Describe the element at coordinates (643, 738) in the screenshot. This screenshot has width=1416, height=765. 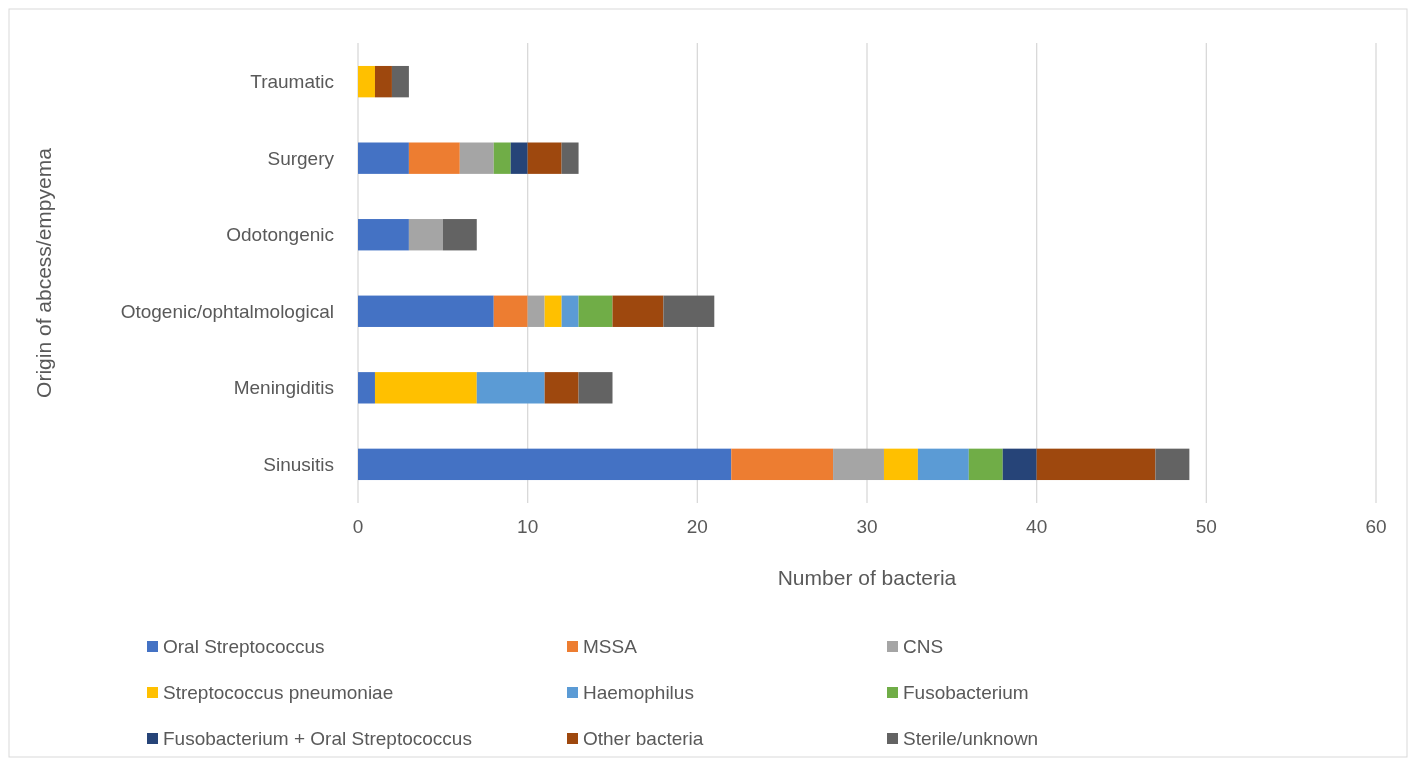
I see `legend-label: Other bacteria` at that location.